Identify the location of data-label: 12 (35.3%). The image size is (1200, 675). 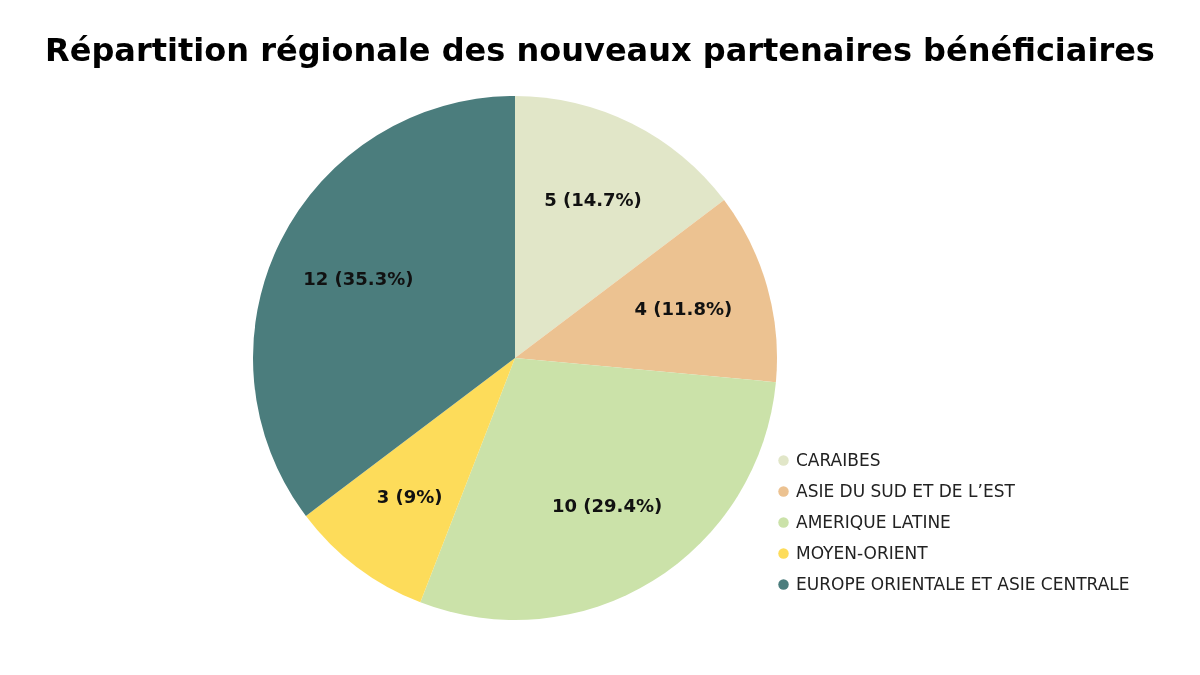
(358, 278).